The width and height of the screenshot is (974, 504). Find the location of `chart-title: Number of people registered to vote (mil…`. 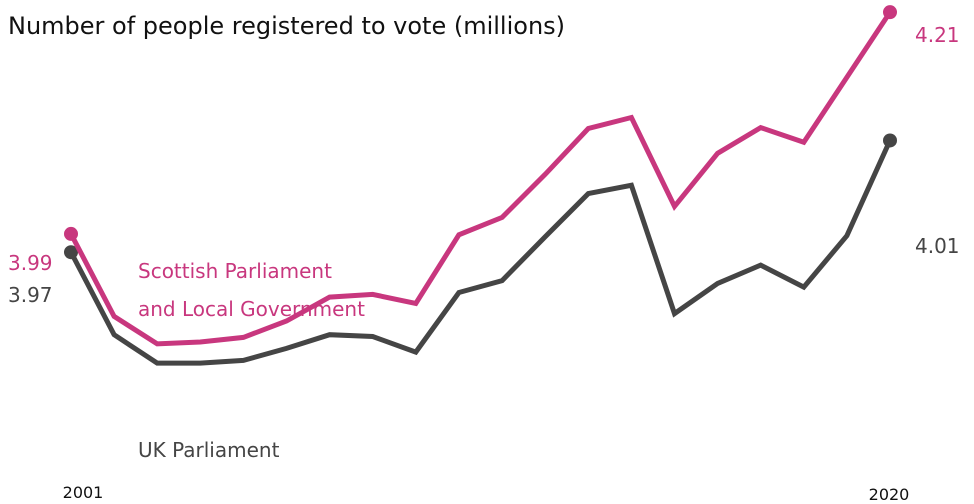

chart-title: Number of people registered to vote (mil… is located at coordinates (286, 26).